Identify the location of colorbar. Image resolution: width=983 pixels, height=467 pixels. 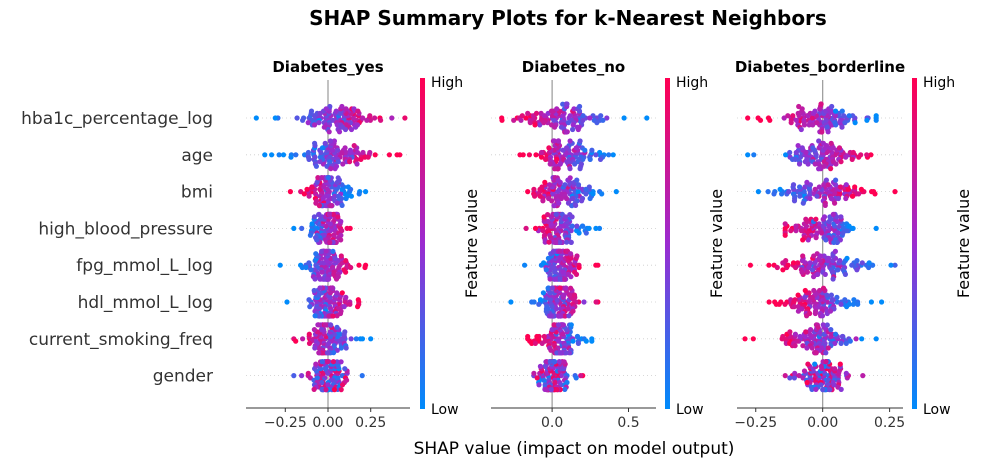
(667, 243).